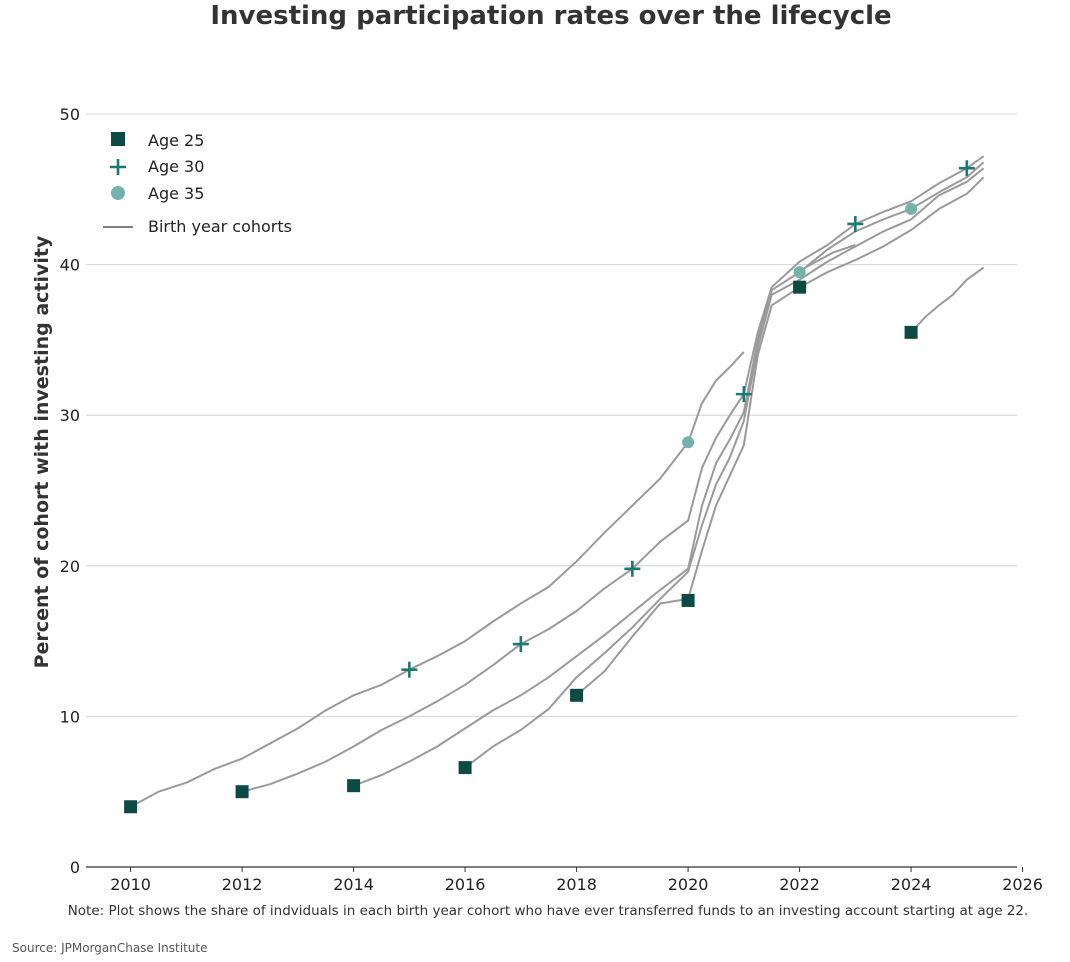 The width and height of the screenshot is (1070, 962). I want to click on x-tick-label: 2018, so click(576, 884).